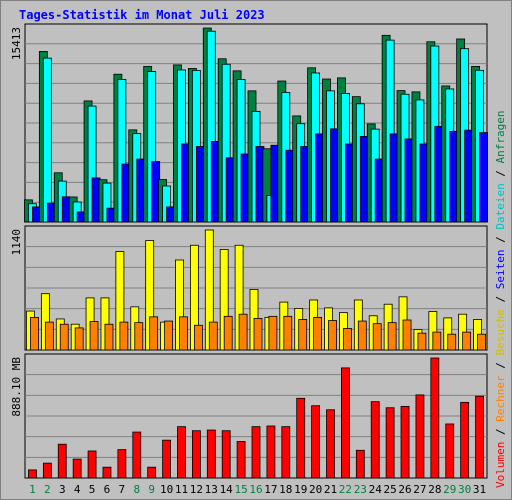  Describe the element at coordinates (16, 387) in the screenshot. I see `axis-max-label: 888.10 MB` at that location.